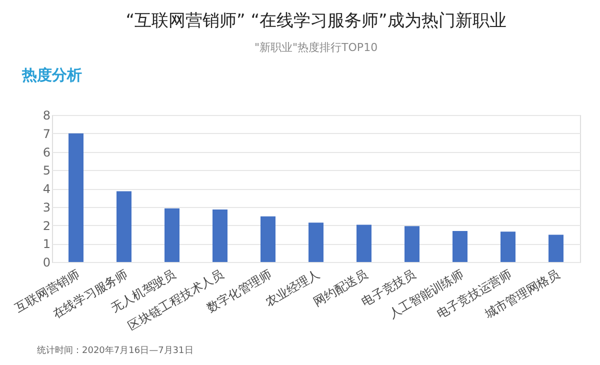 Image resolution: width=600 pixels, height=365 pixels. Describe the element at coordinates (115, 350) in the screenshot. I see `text: 统计时间：2020年7月16日—7月31日` at that location.